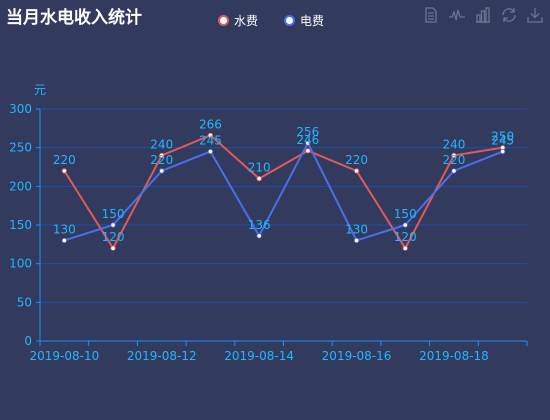 This screenshot has height=420, width=550. Describe the element at coordinates (223, 20) in the screenshot. I see `legend-marker-water` at that location.